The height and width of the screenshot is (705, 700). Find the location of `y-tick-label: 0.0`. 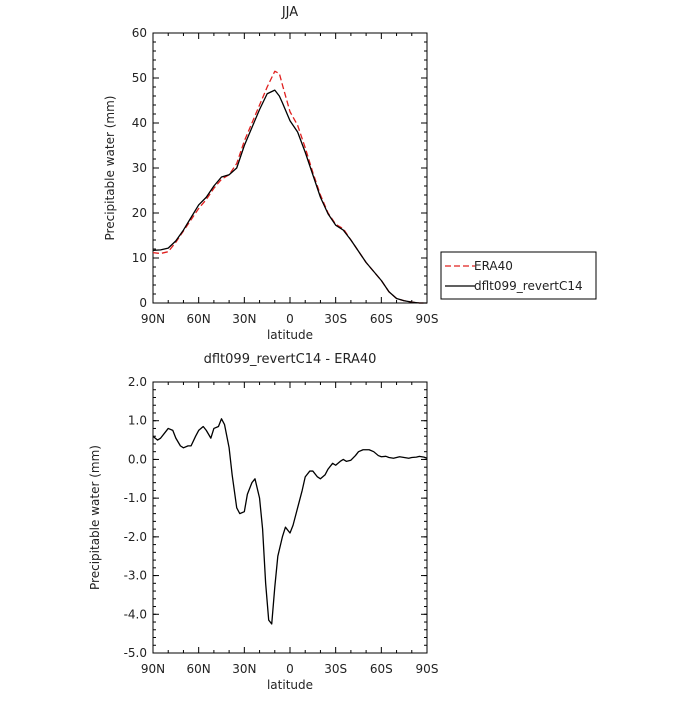

y-tick-label: 0.0 is located at coordinates (137, 459).